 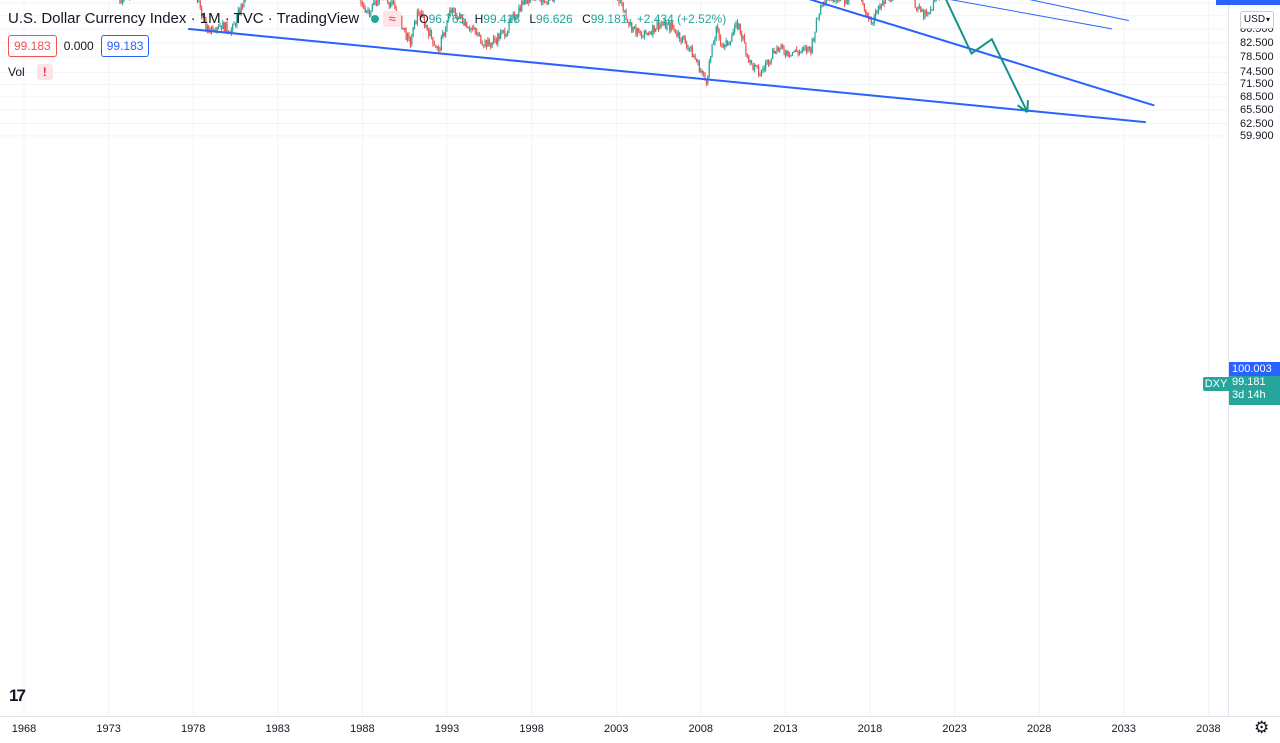 What do you see at coordinates (1261, 728) in the screenshot?
I see `gear-icon: ⚙` at bounding box center [1261, 728].